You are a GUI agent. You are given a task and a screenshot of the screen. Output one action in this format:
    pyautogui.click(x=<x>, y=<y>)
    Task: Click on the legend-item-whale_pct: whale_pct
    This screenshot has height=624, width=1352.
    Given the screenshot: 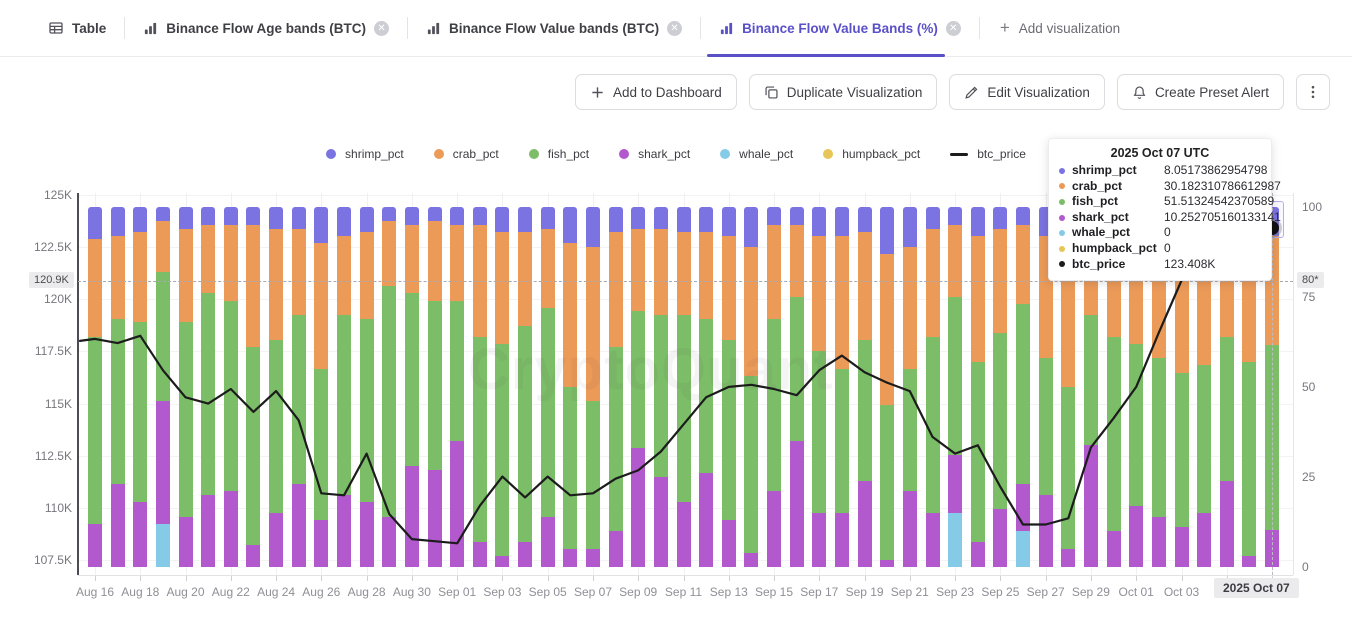 What is the action you would take?
    pyautogui.click(x=756, y=154)
    